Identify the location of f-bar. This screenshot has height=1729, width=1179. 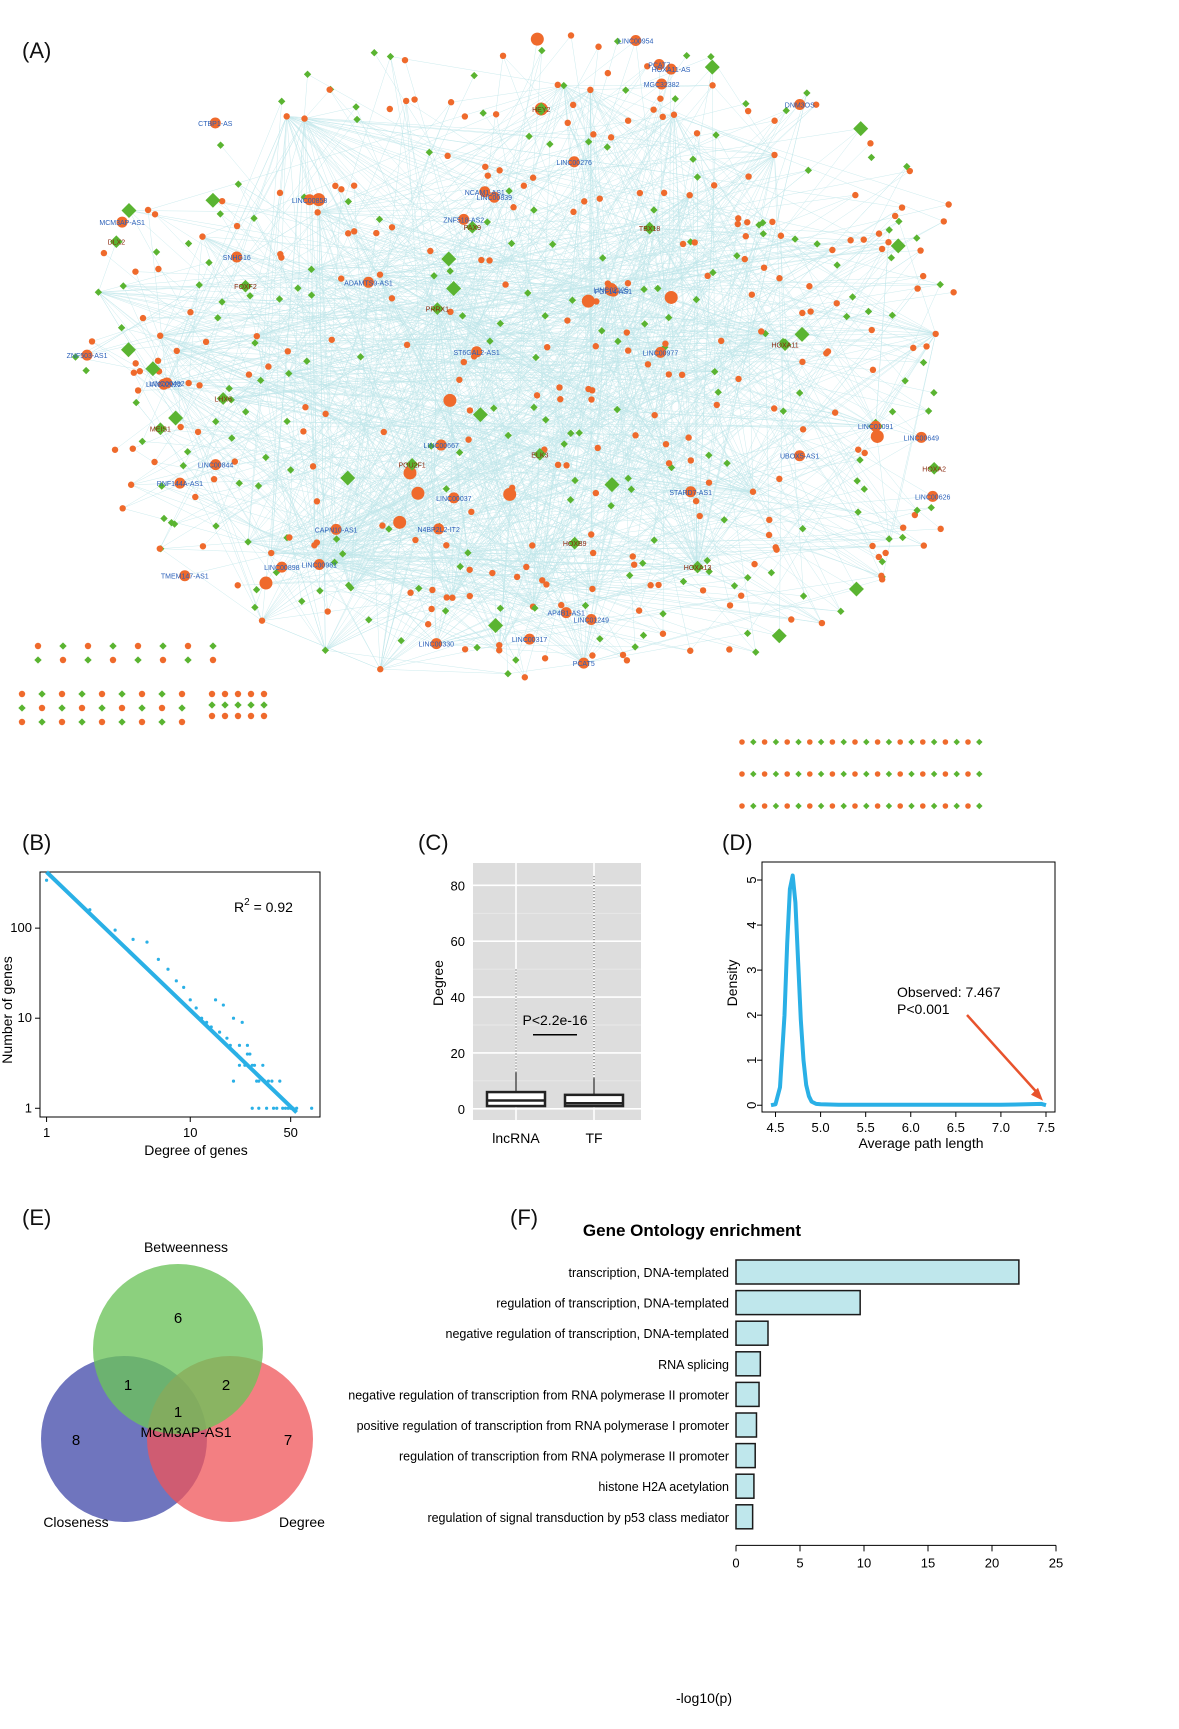
(747, 1394).